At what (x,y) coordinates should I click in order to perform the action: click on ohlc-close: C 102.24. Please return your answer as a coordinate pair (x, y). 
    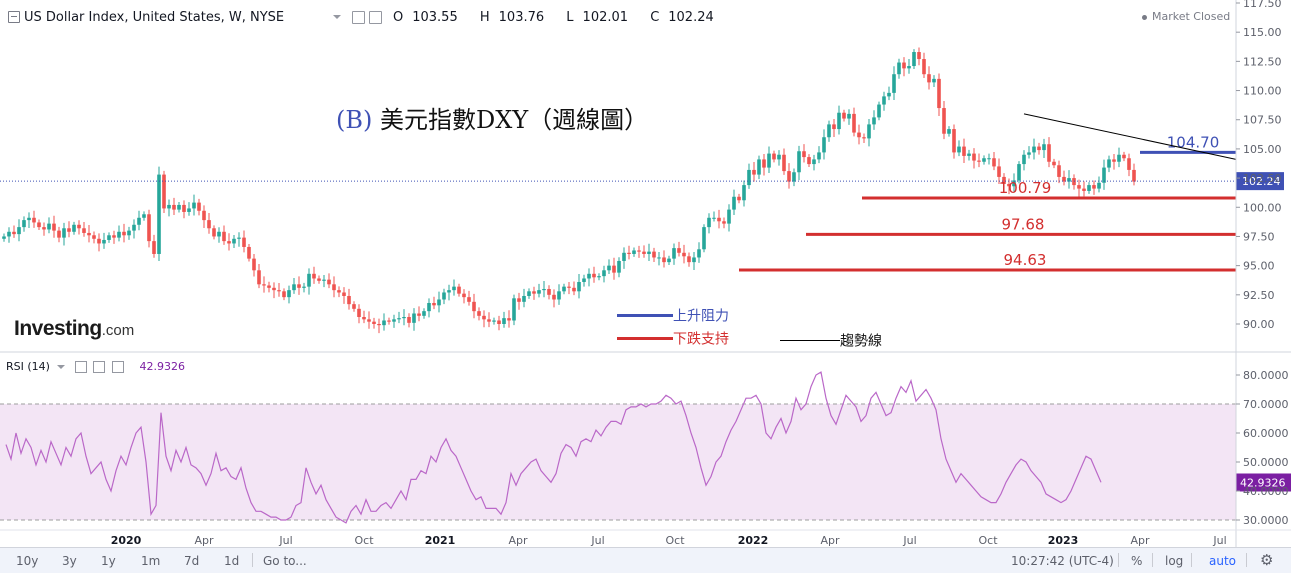
    Looking at the image, I should click on (682, 17).